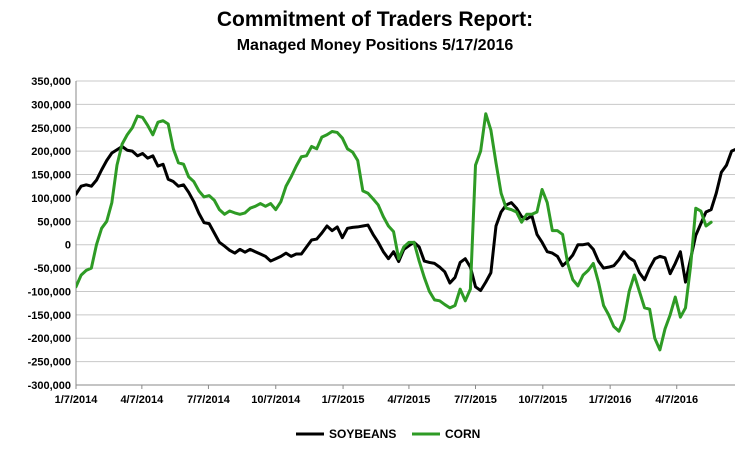 The width and height of the screenshot is (750, 451). What do you see at coordinates (51, 152) in the screenshot?
I see `y-tick-label: 200,000` at bounding box center [51, 152].